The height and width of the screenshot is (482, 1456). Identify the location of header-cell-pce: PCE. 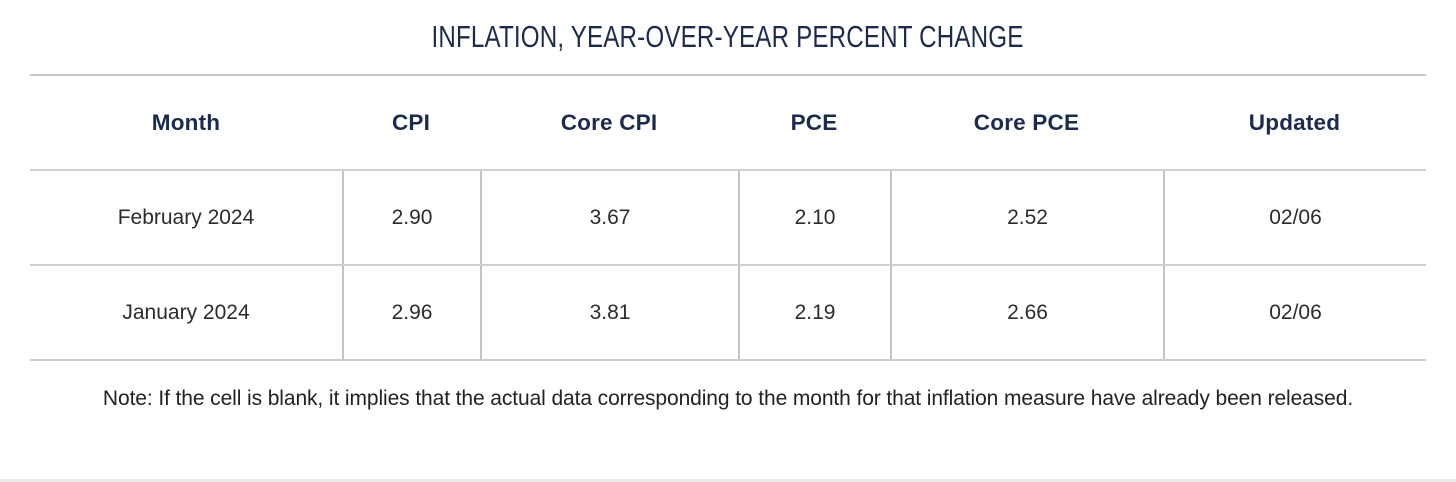
(814, 122).